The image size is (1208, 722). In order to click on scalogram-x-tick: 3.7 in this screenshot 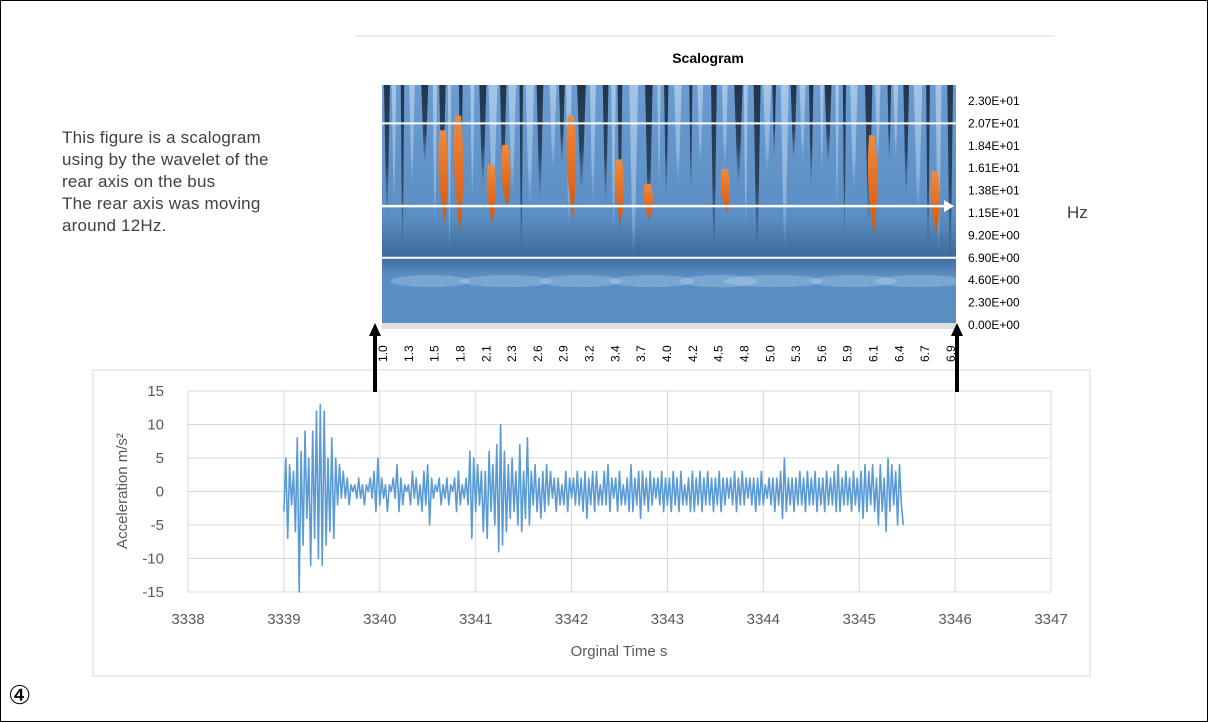, I will do `click(641, 353)`.